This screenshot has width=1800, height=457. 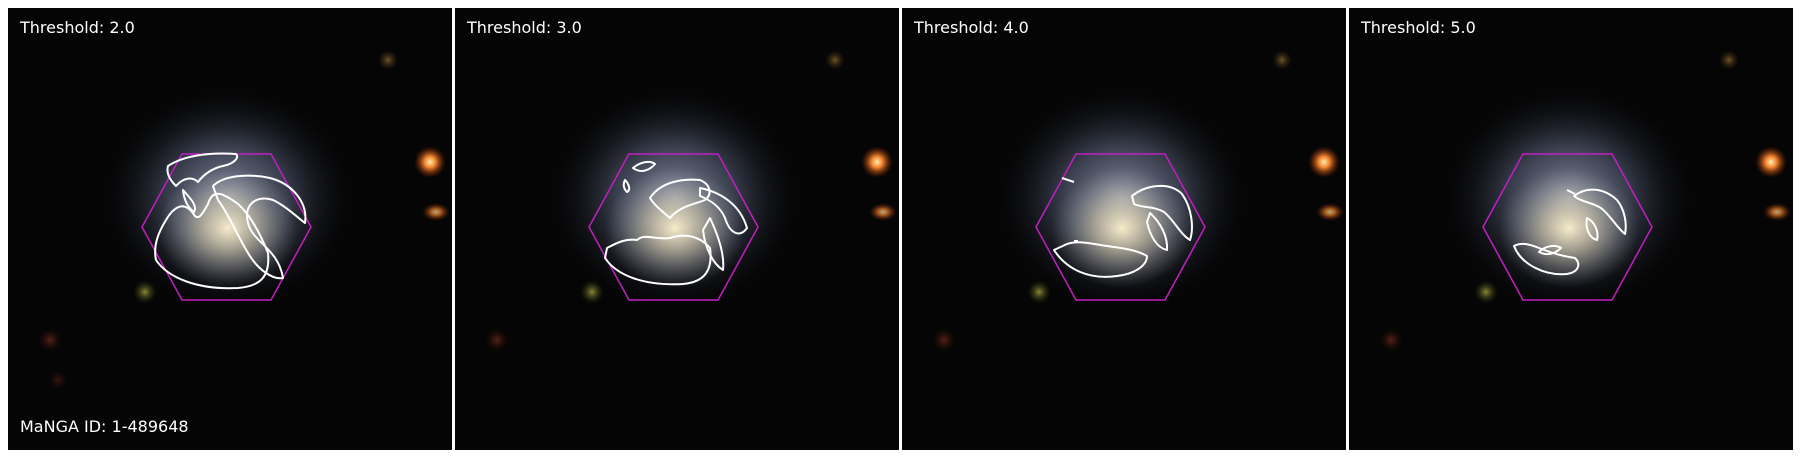 What do you see at coordinates (1418, 27) in the screenshot?
I see `threshold-label: Threshold: 5.0` at bounding box center [1418, 27].